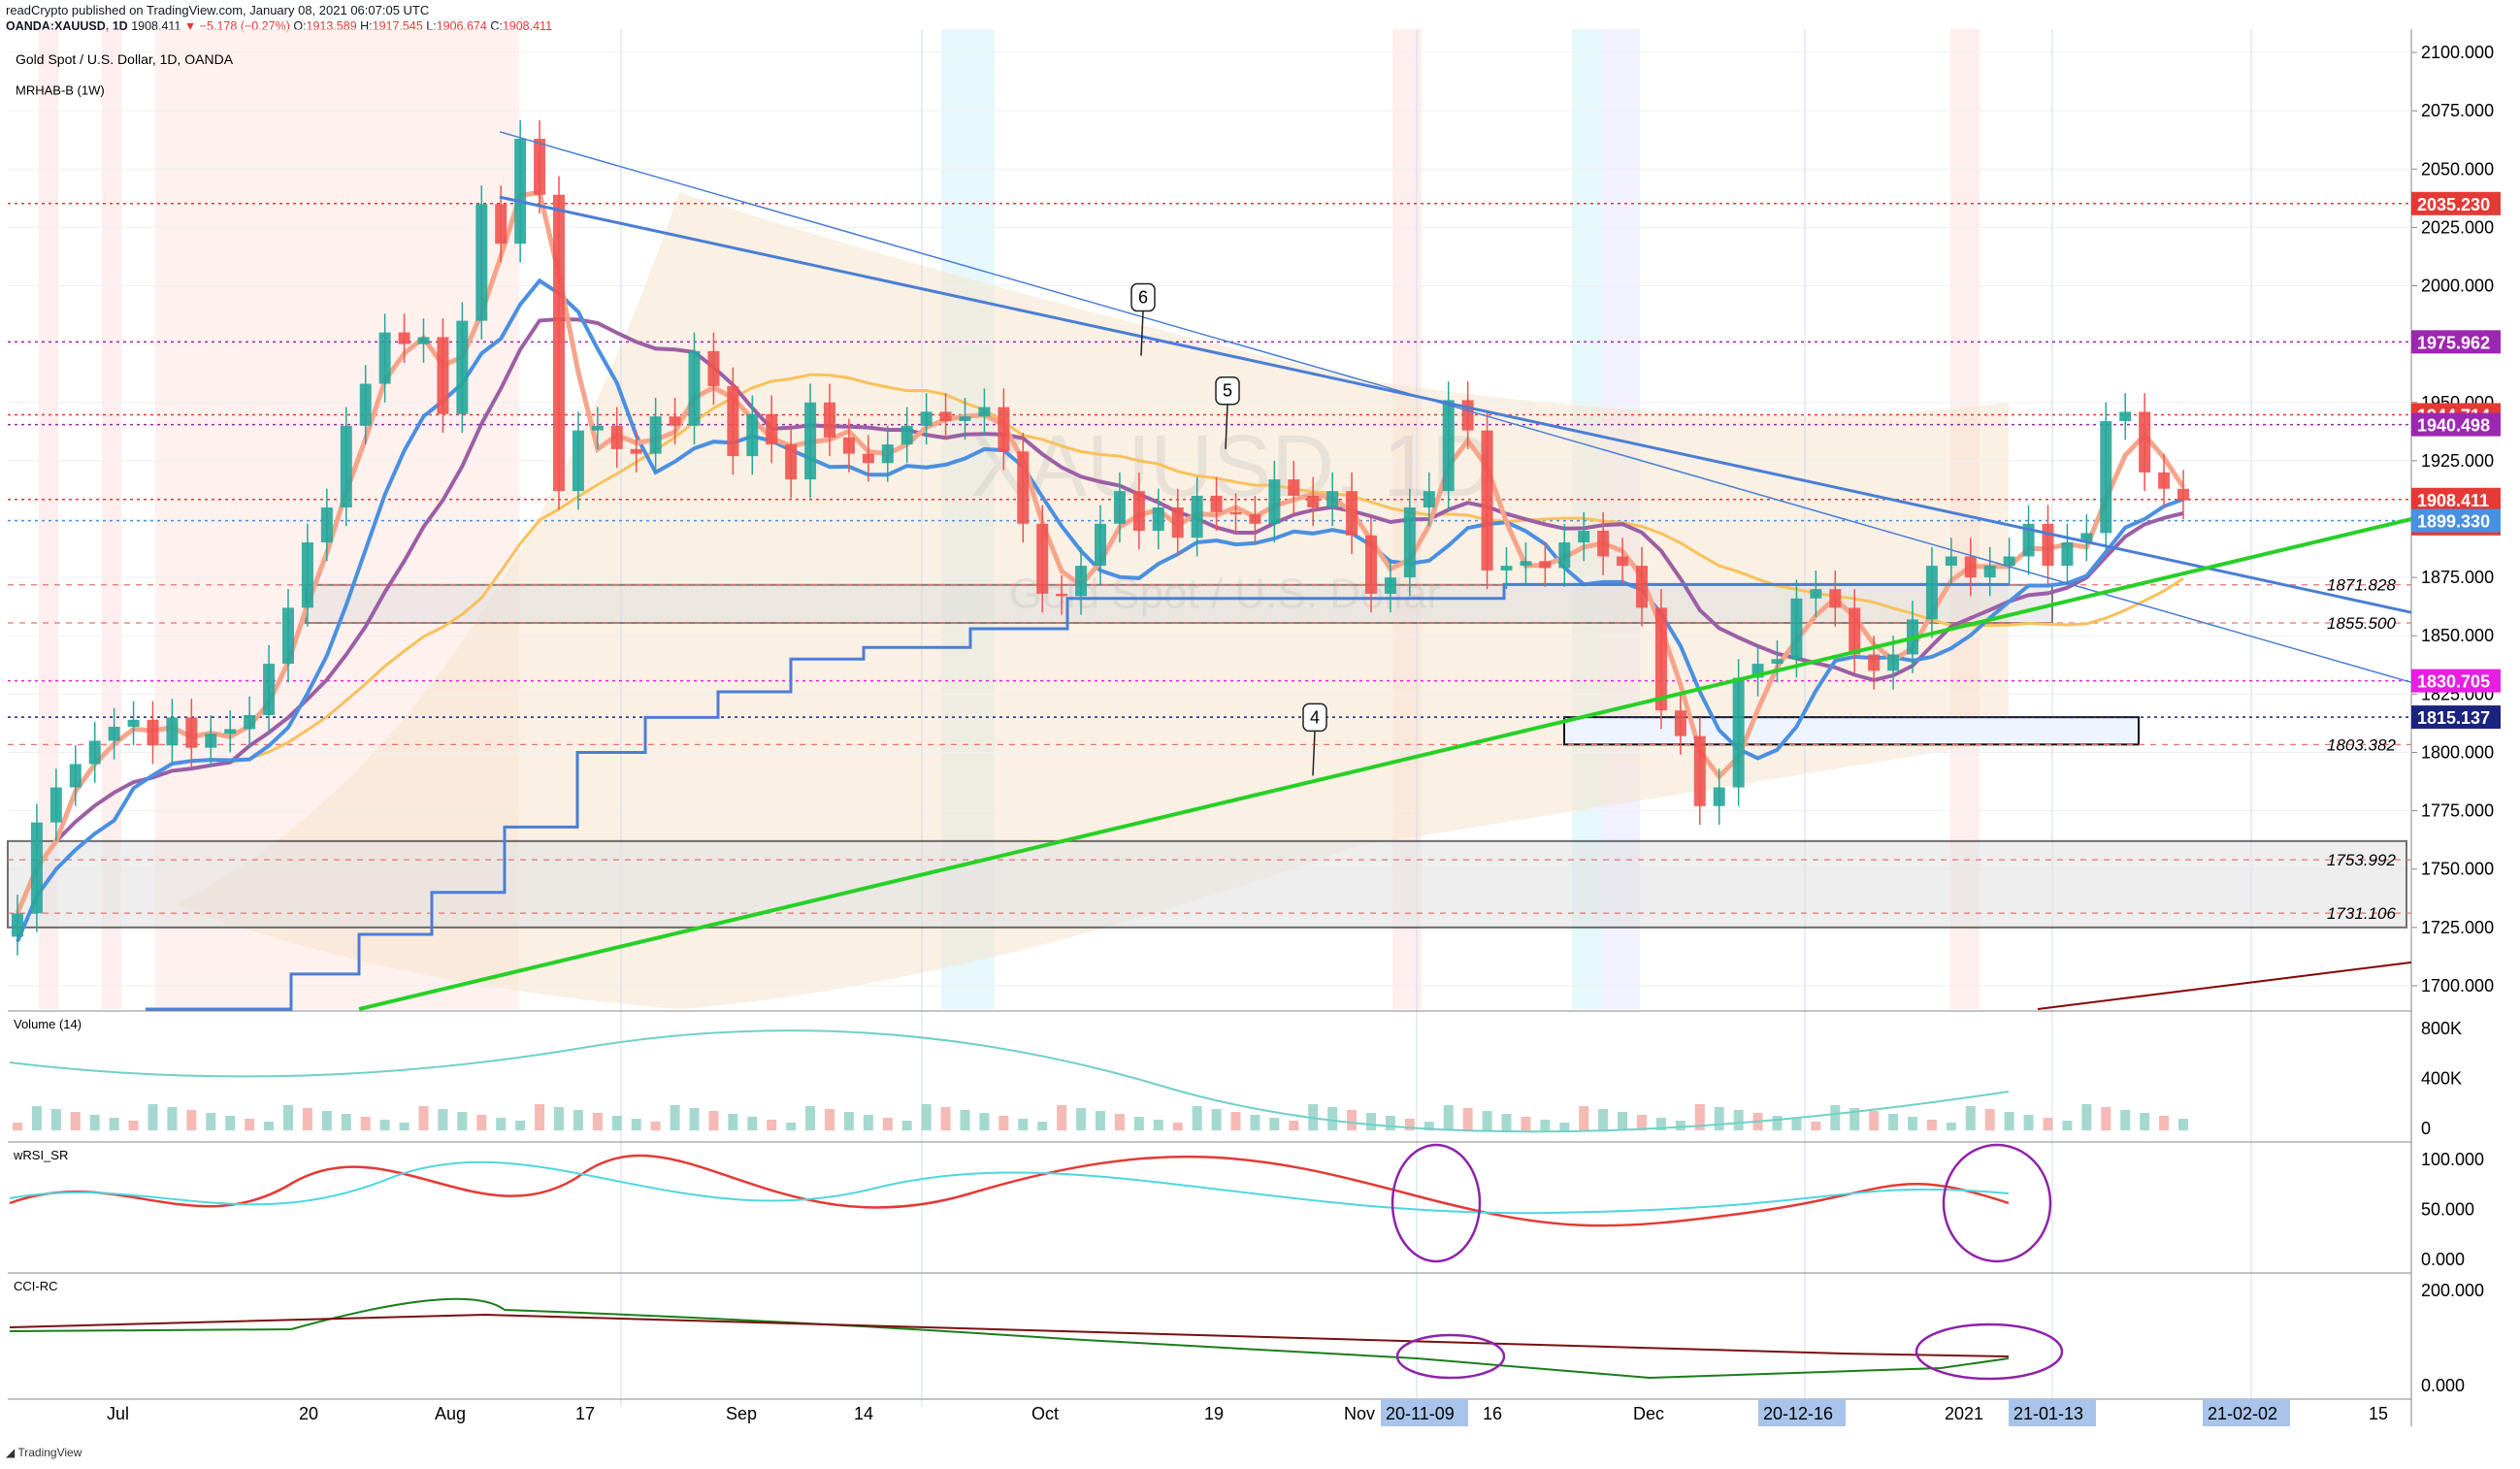 The height and width of the screenshot is (1469, 2520). Describe the element at coordinates (308, 1414) in the screenshot. I see `time-tick-label: 20` at that location.